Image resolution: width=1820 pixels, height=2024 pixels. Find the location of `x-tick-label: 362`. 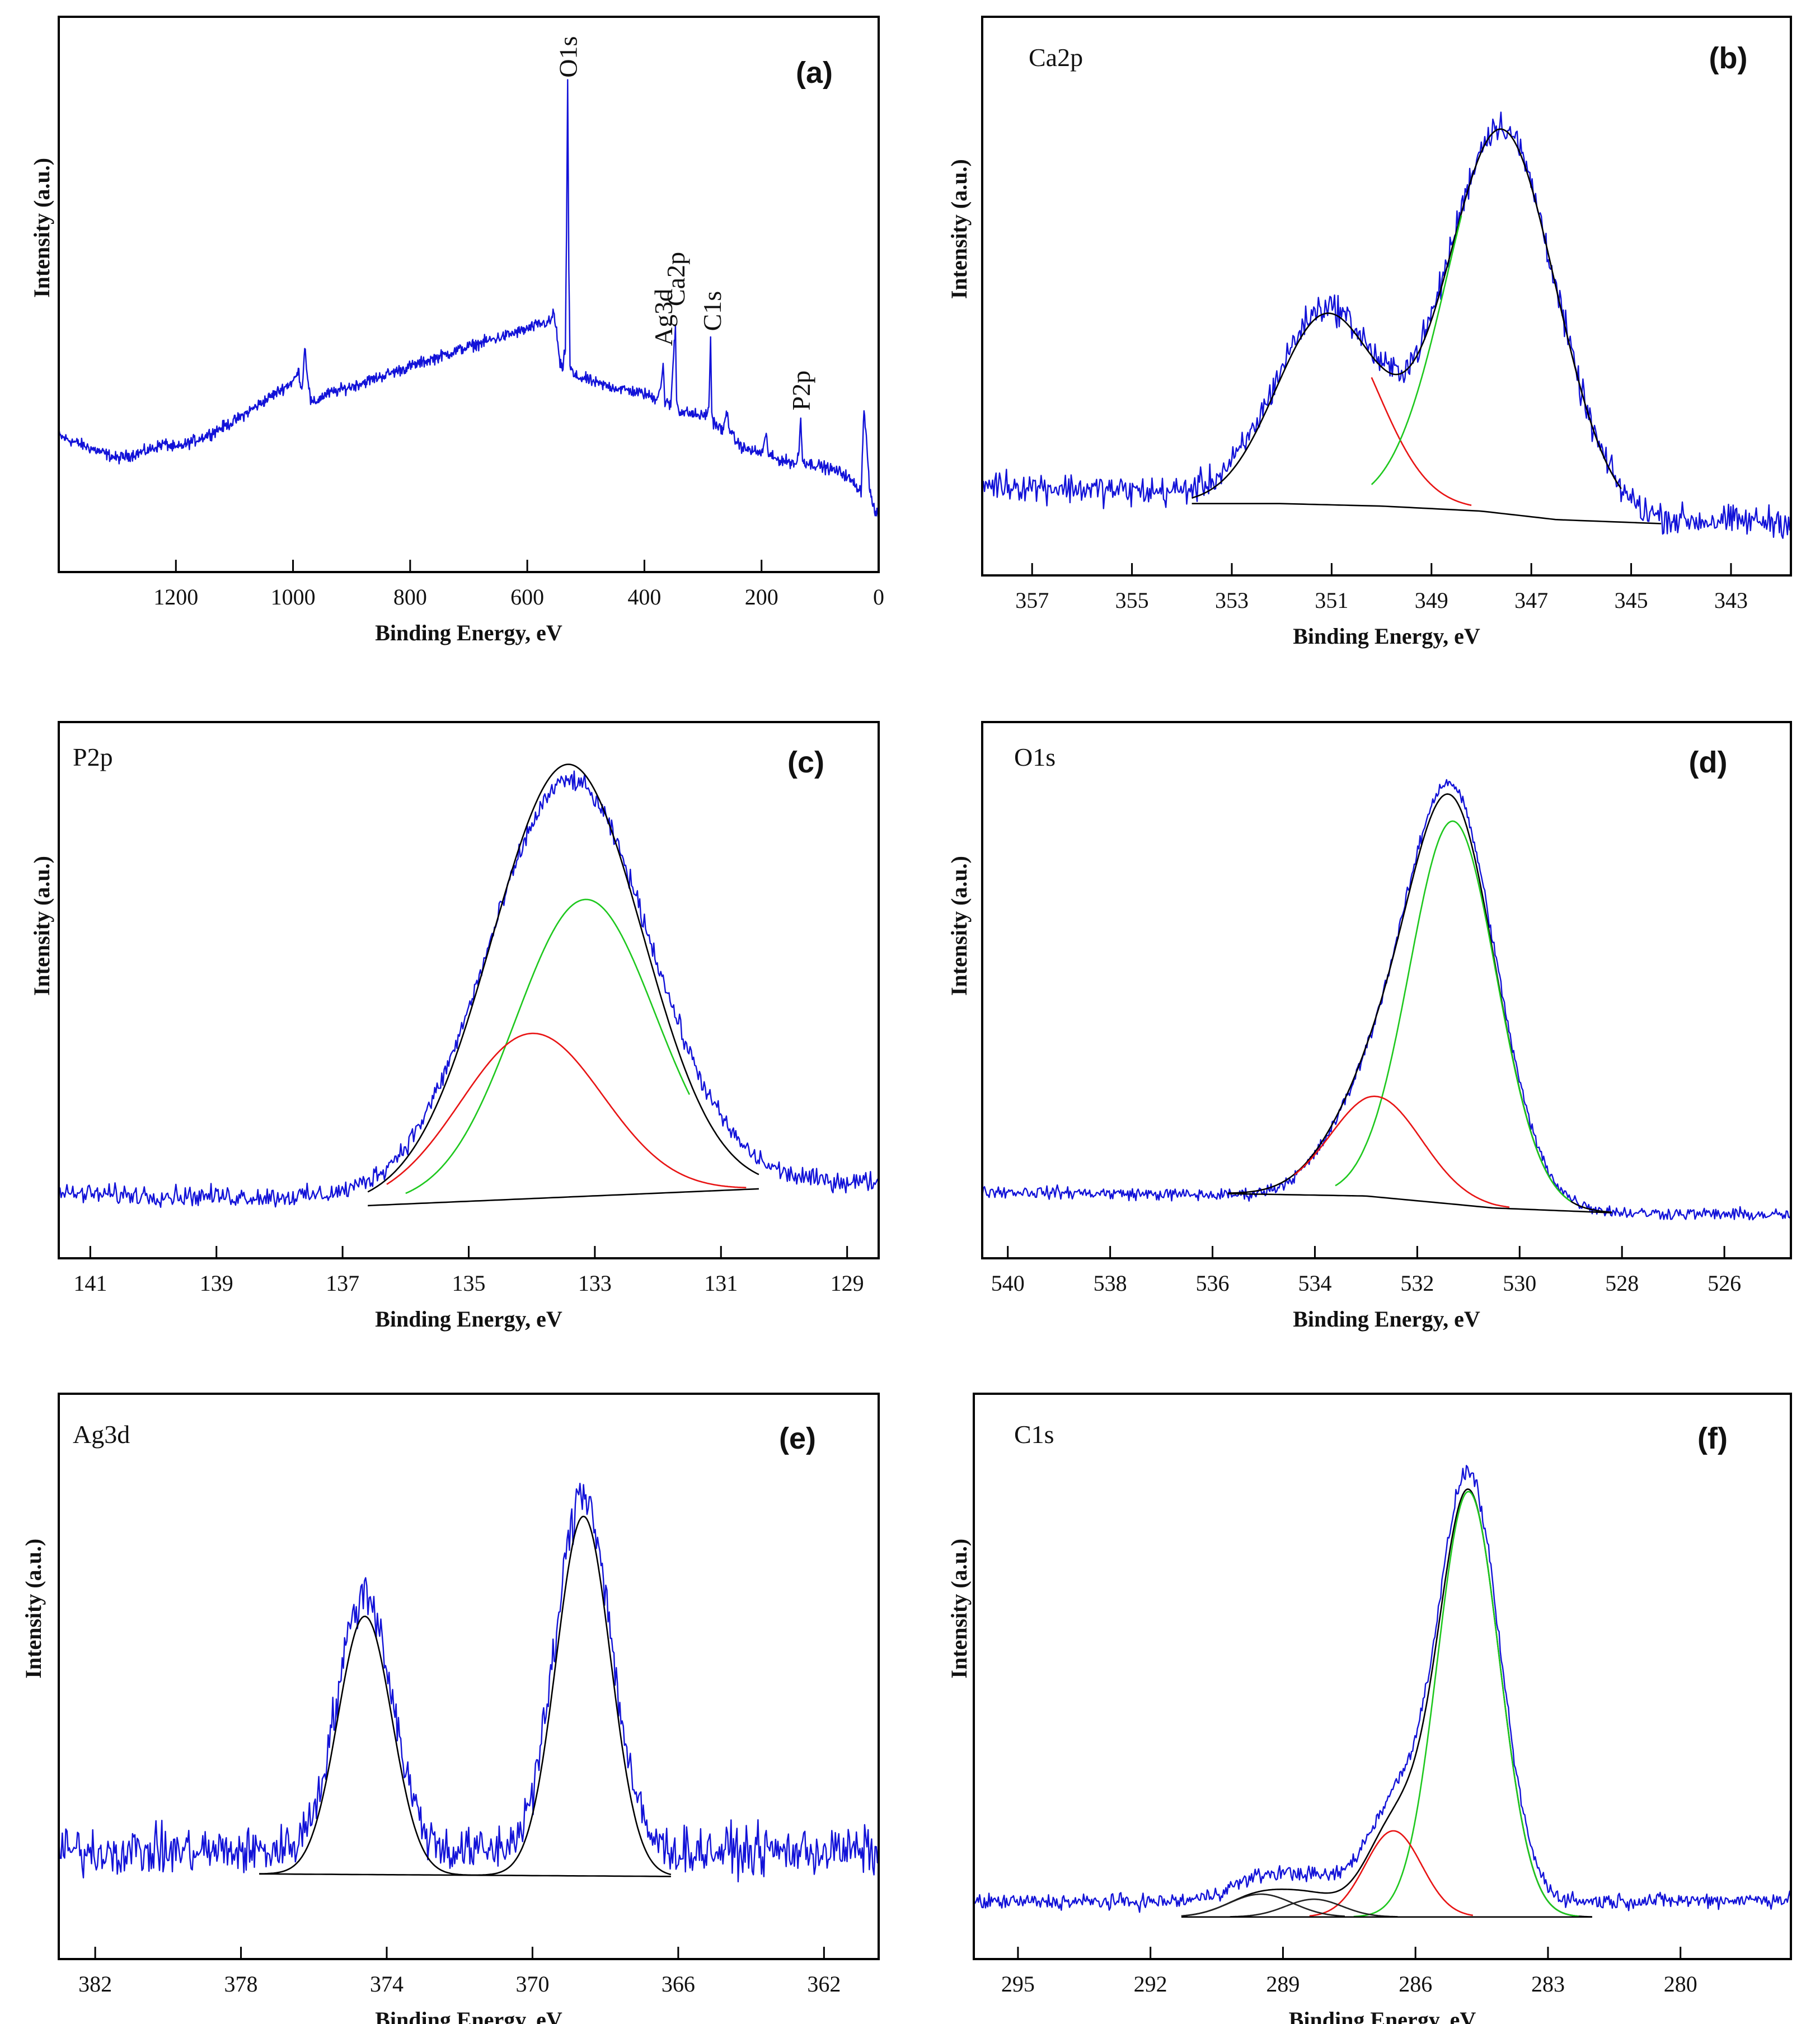

x-tick-label: 362 is located at coordinates (824, 1984).